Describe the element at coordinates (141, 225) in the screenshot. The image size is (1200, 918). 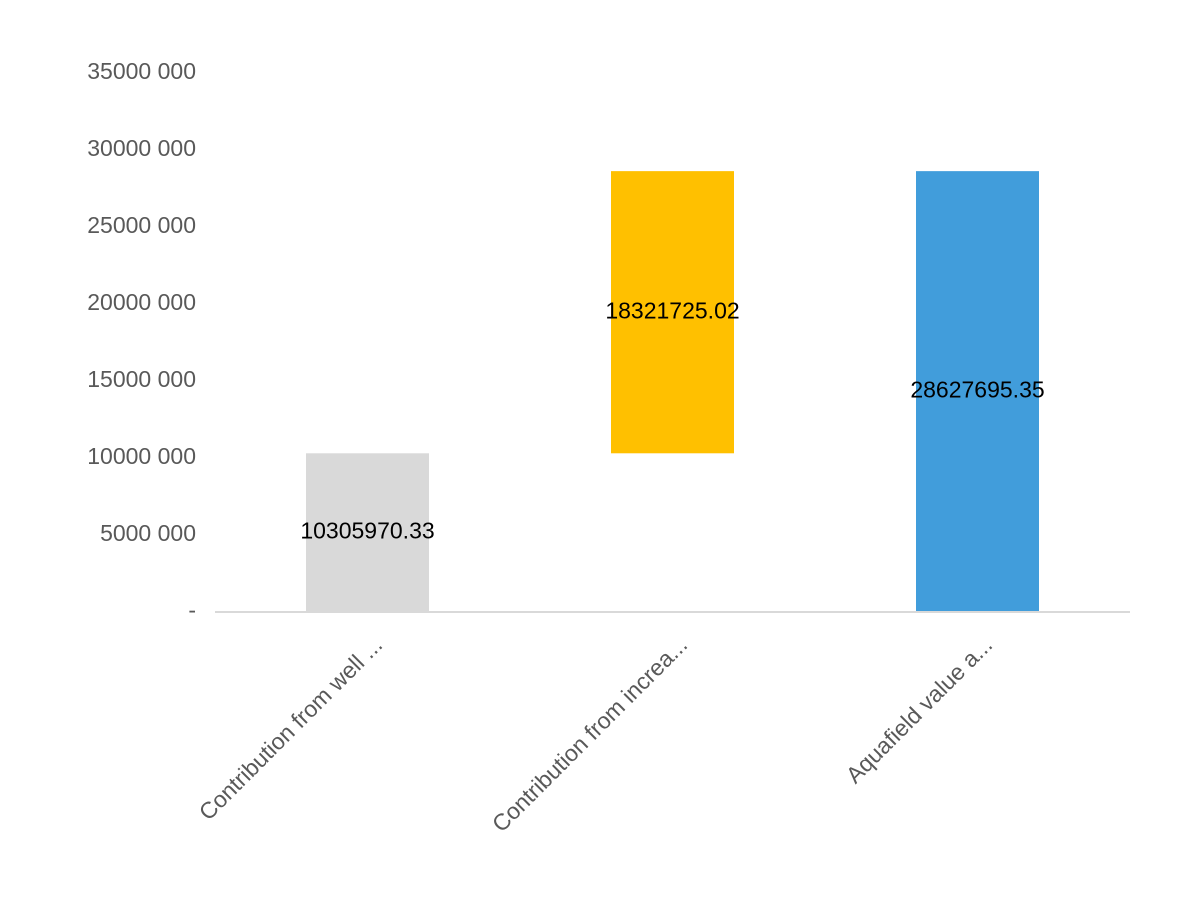
I see `y-tick-label: 25000 000` at that location.